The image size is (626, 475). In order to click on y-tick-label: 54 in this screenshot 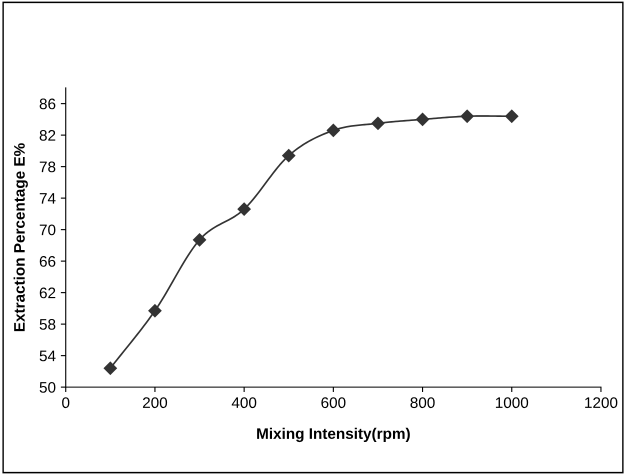, I will do `click(48, 356)`.